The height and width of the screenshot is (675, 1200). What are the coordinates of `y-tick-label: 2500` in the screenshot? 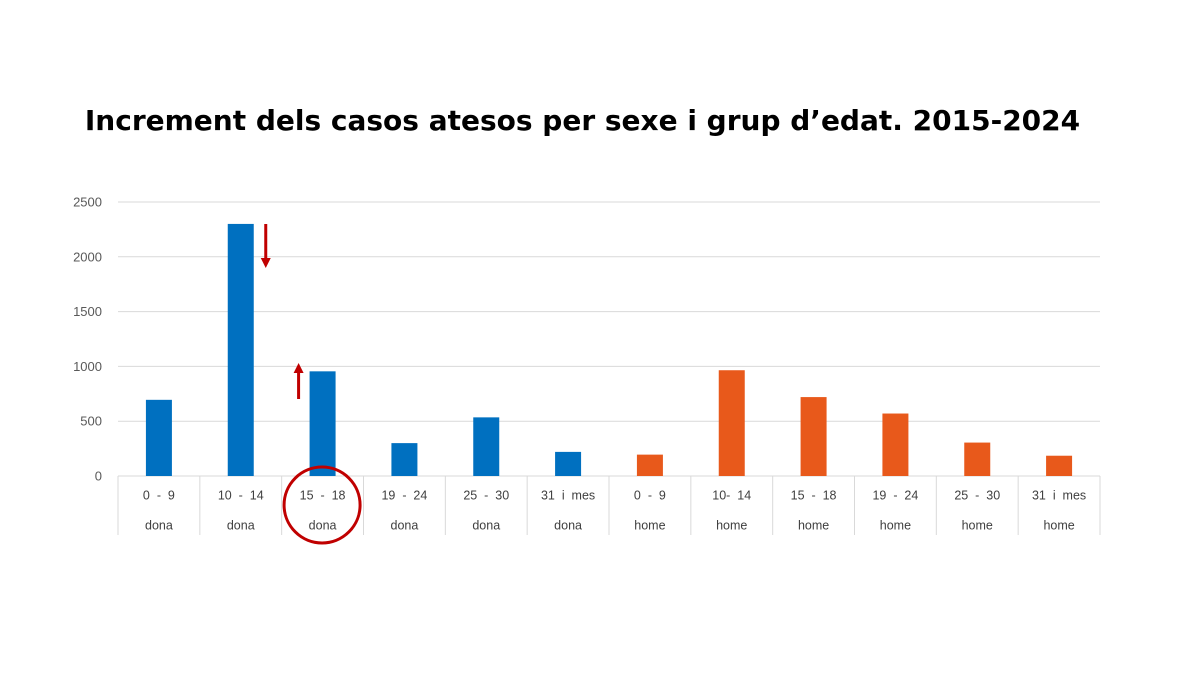 It's located at (87, 202).